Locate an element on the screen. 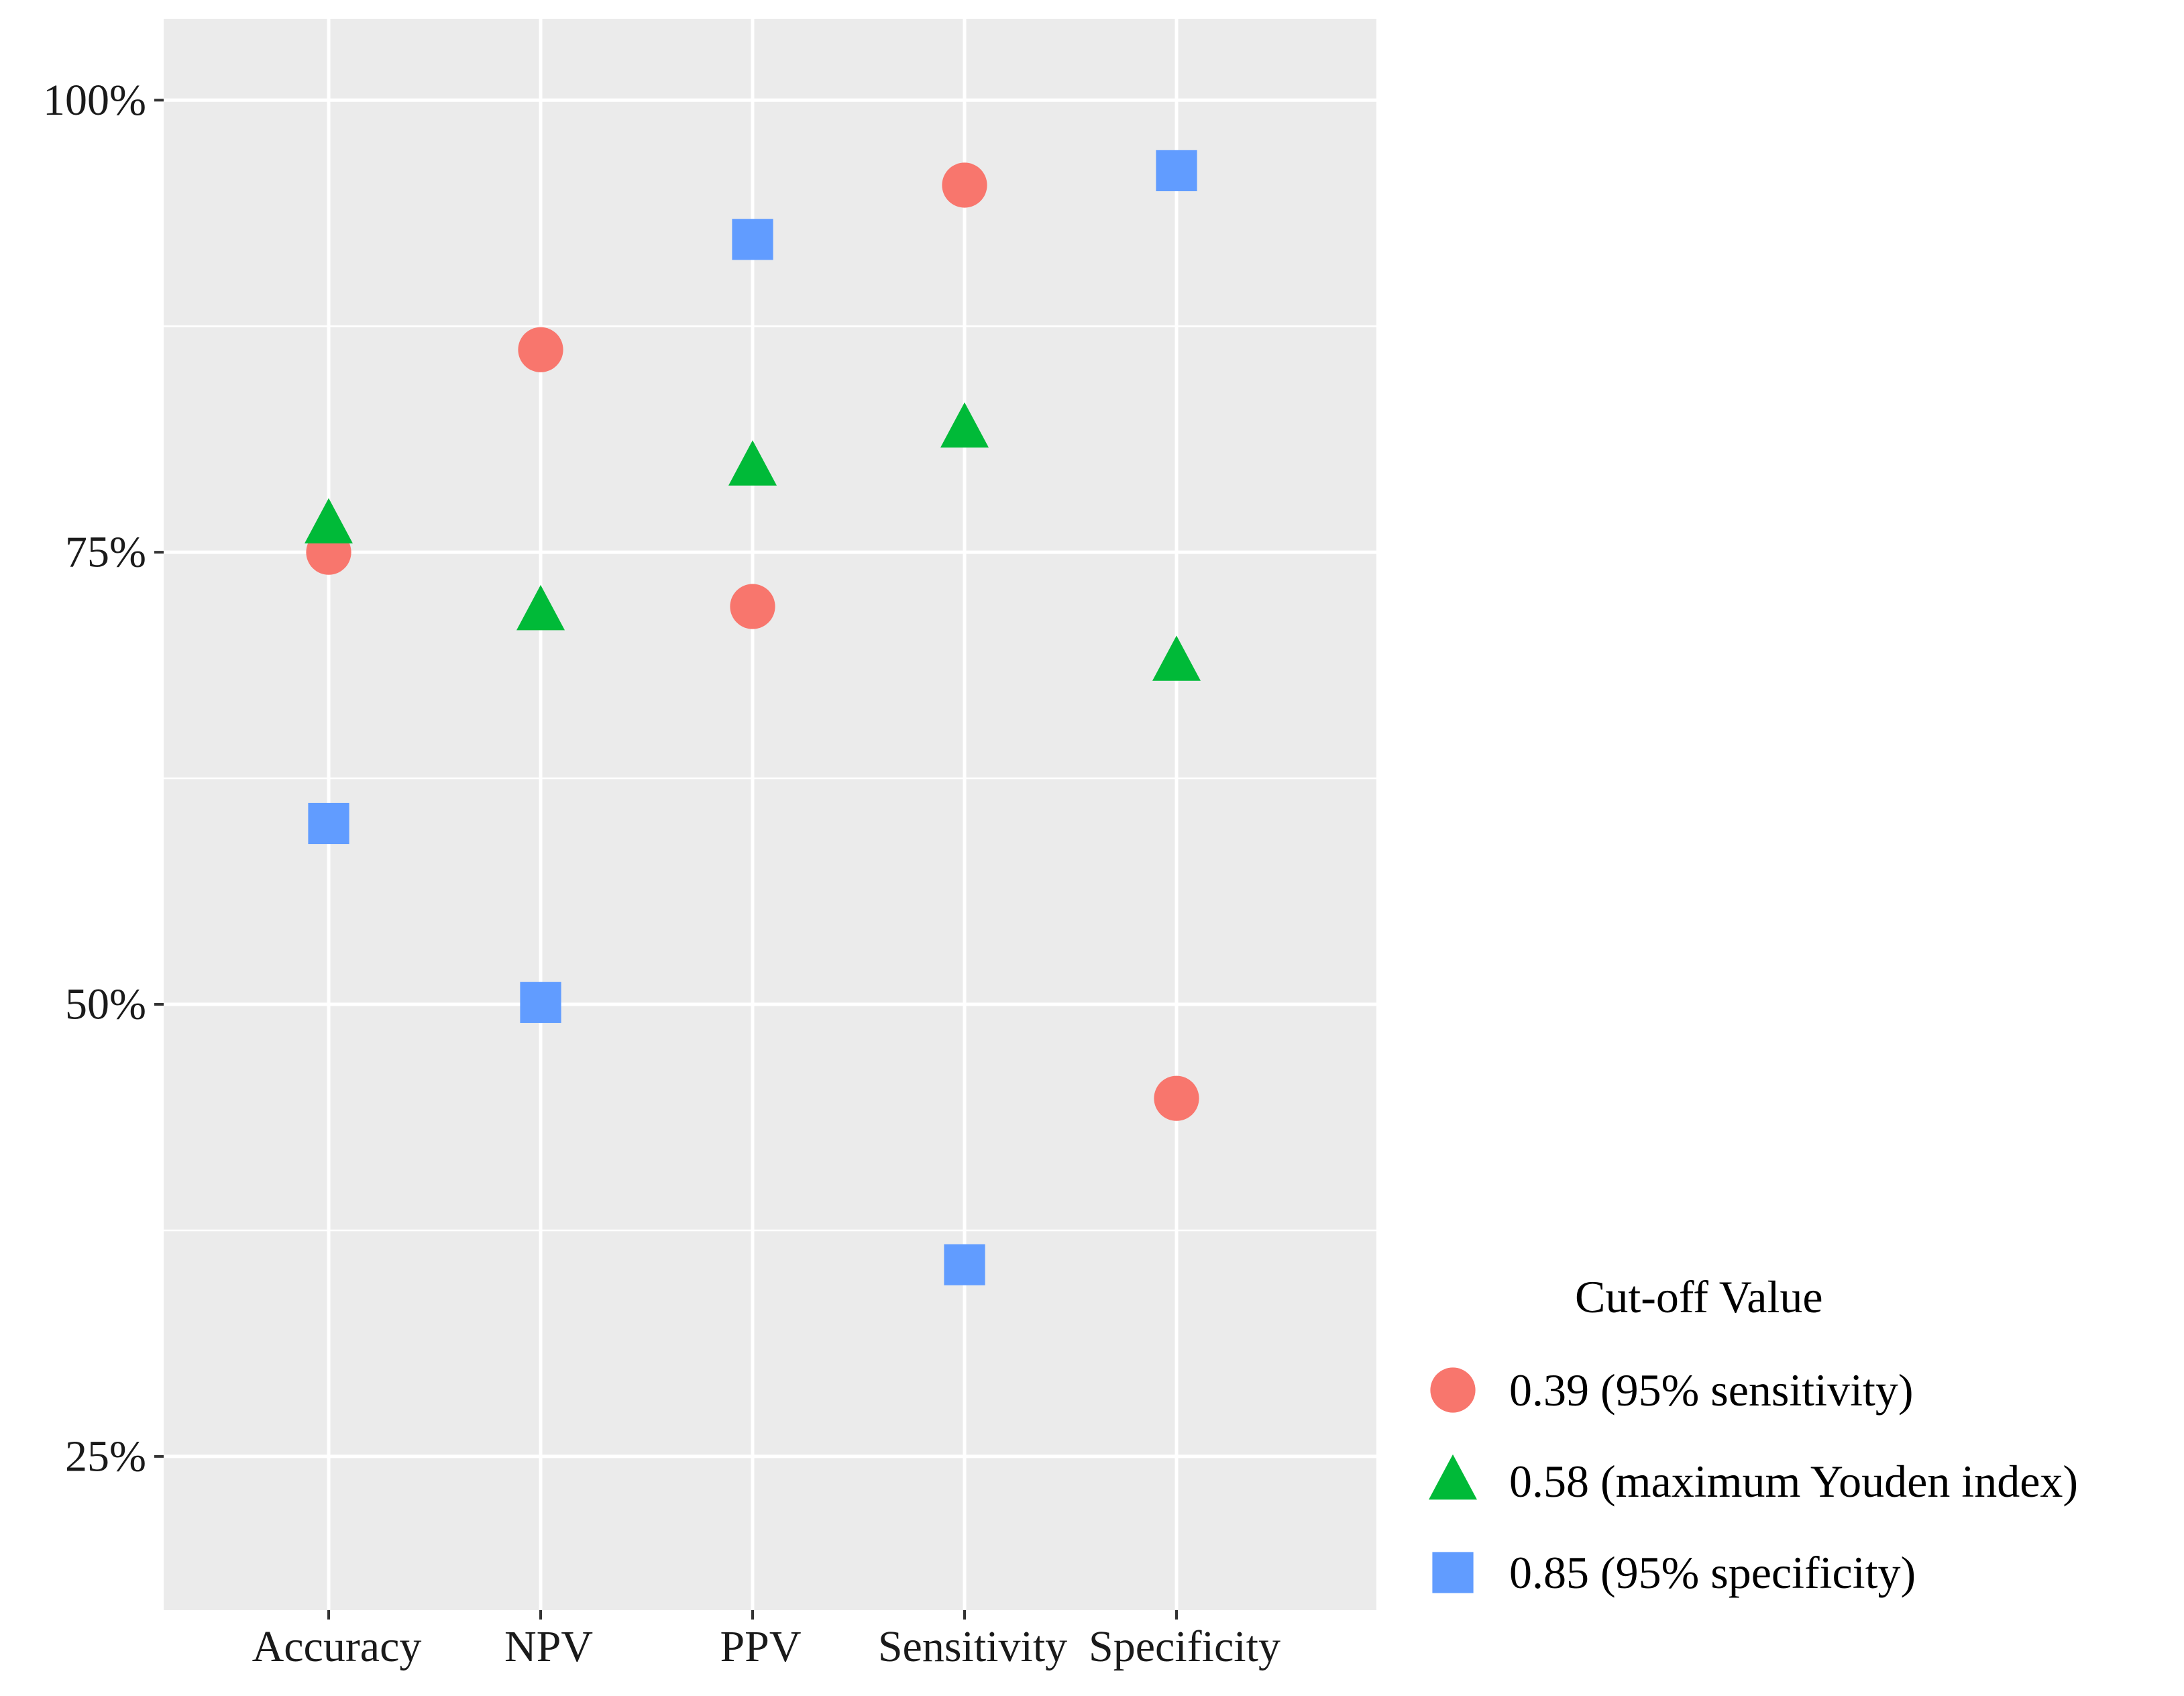 The width and height of the screenshot is (2184, 1696). legend-key-triangle is located at coordinates (1453, 1477).